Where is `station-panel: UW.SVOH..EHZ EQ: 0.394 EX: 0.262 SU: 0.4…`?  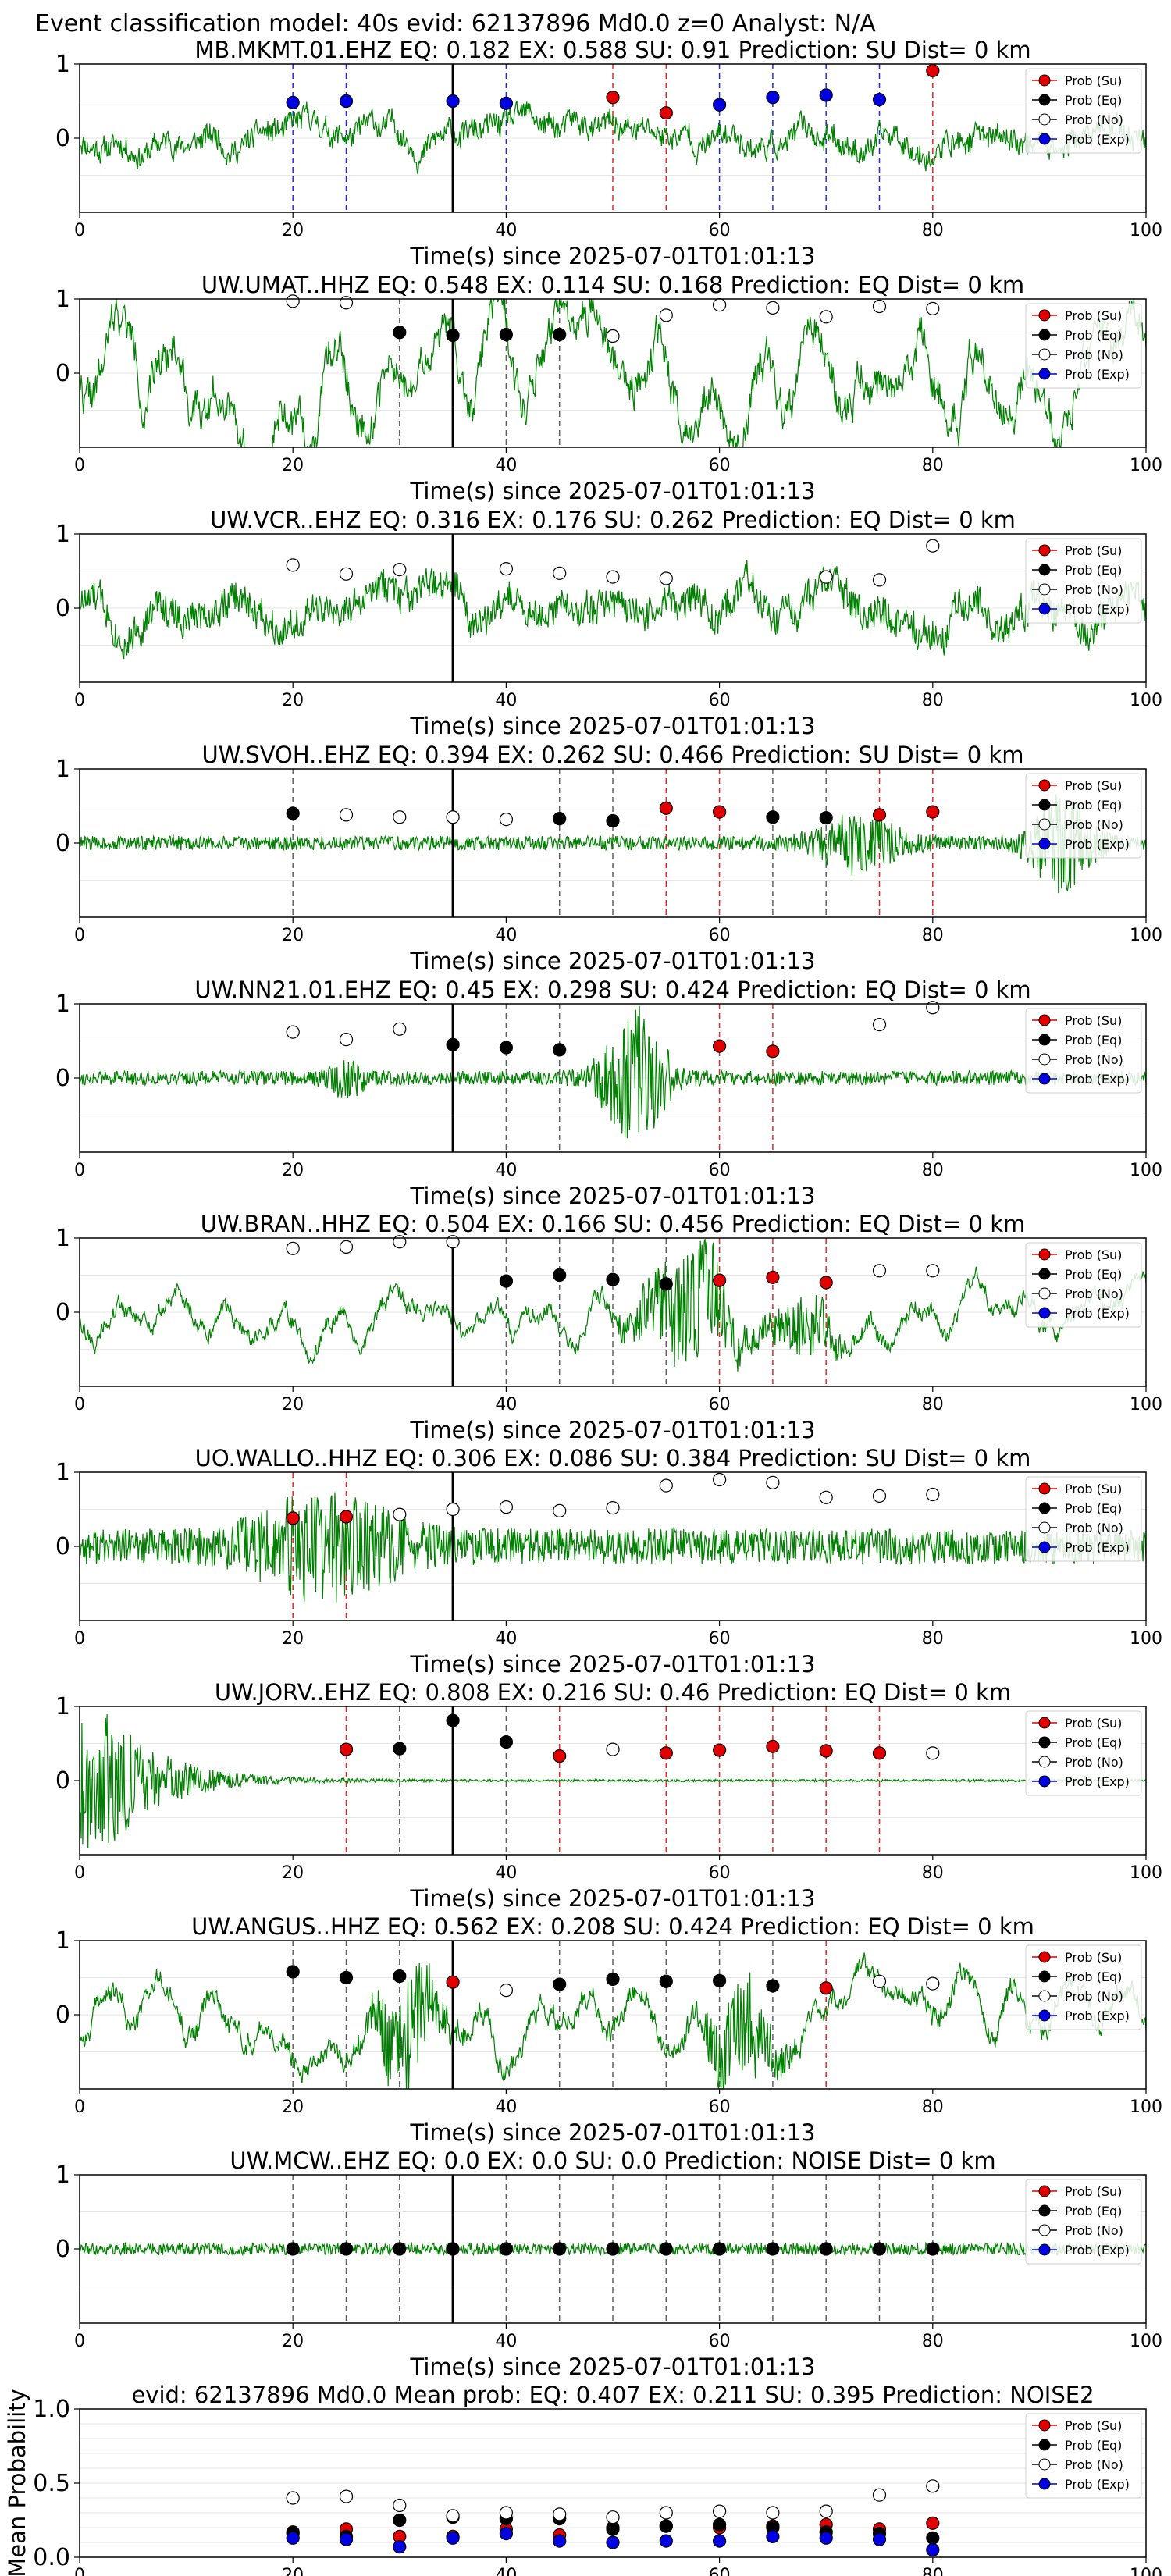
station-panel: UW.SVOH..EHZ EQ: 0.394 EX: 0.262 SU: 0.4… is located at coordinates (608, 858).